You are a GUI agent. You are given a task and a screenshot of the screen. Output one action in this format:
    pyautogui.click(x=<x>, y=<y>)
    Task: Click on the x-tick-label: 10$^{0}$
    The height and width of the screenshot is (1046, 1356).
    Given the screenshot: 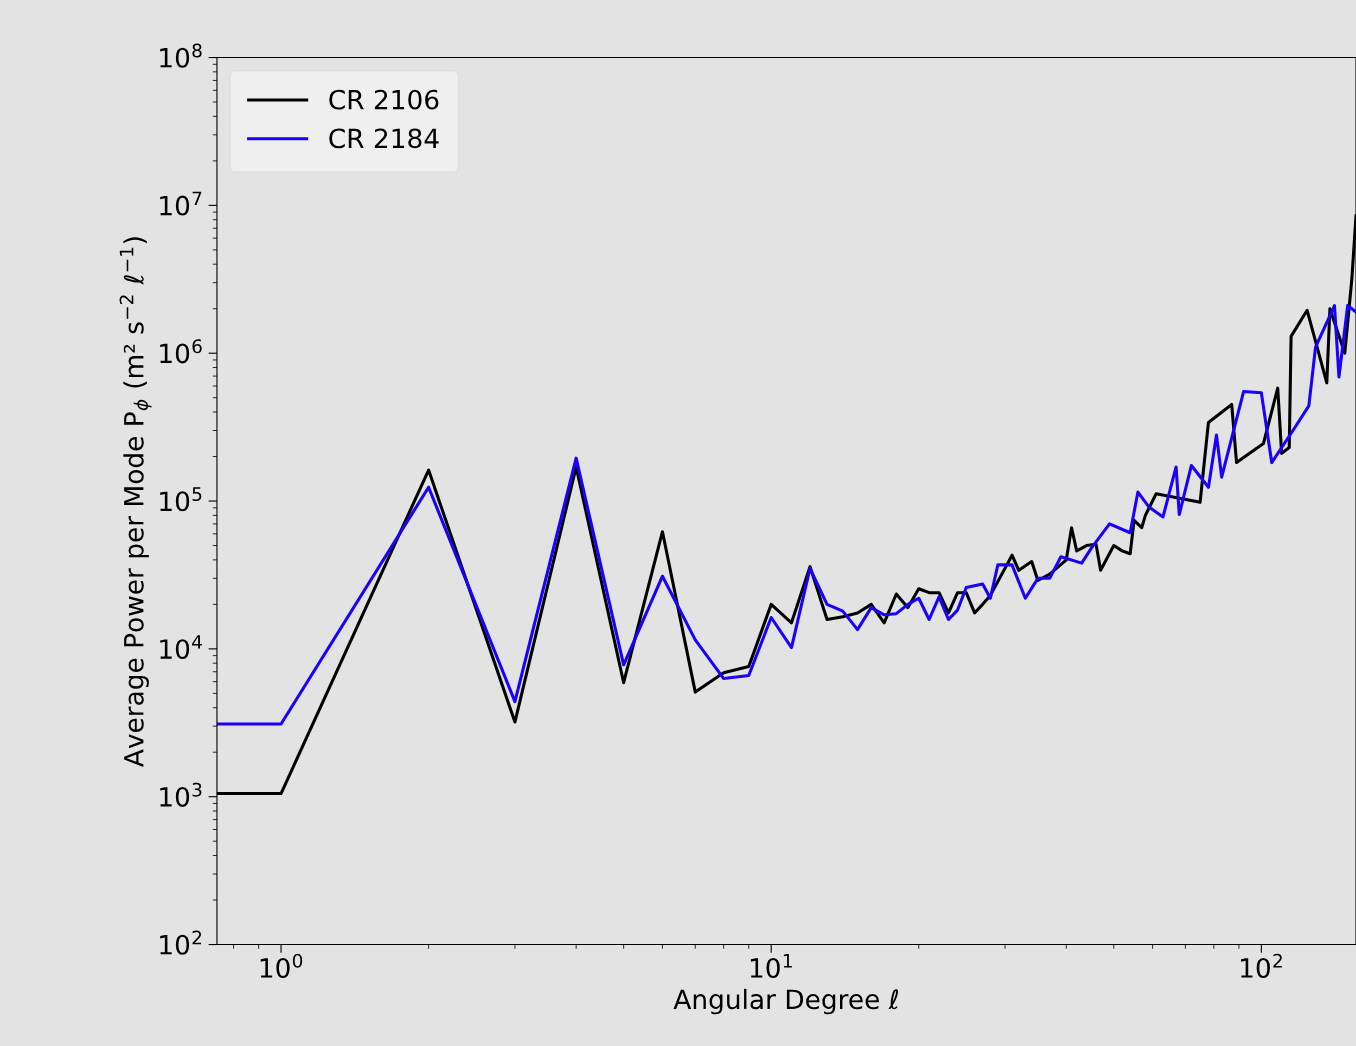 What is the action you would take?
    pyautogui.click(x=281, y=965)
    